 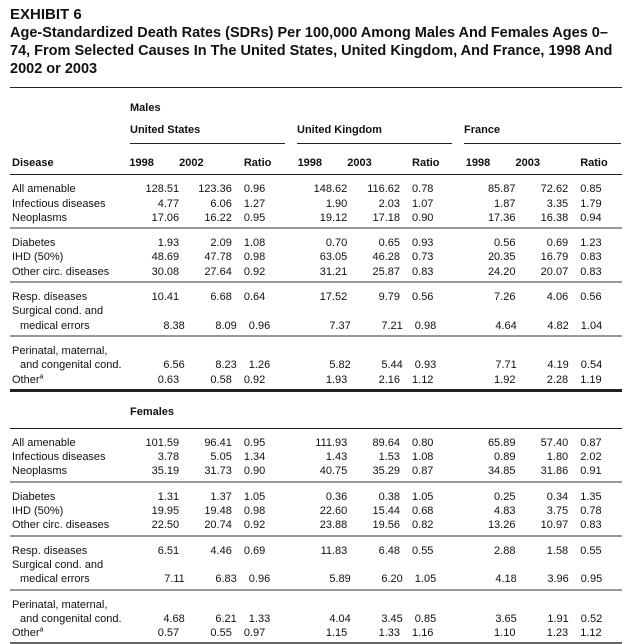 I want to click on value-cell: 96.41, so click(x=218, y=442).